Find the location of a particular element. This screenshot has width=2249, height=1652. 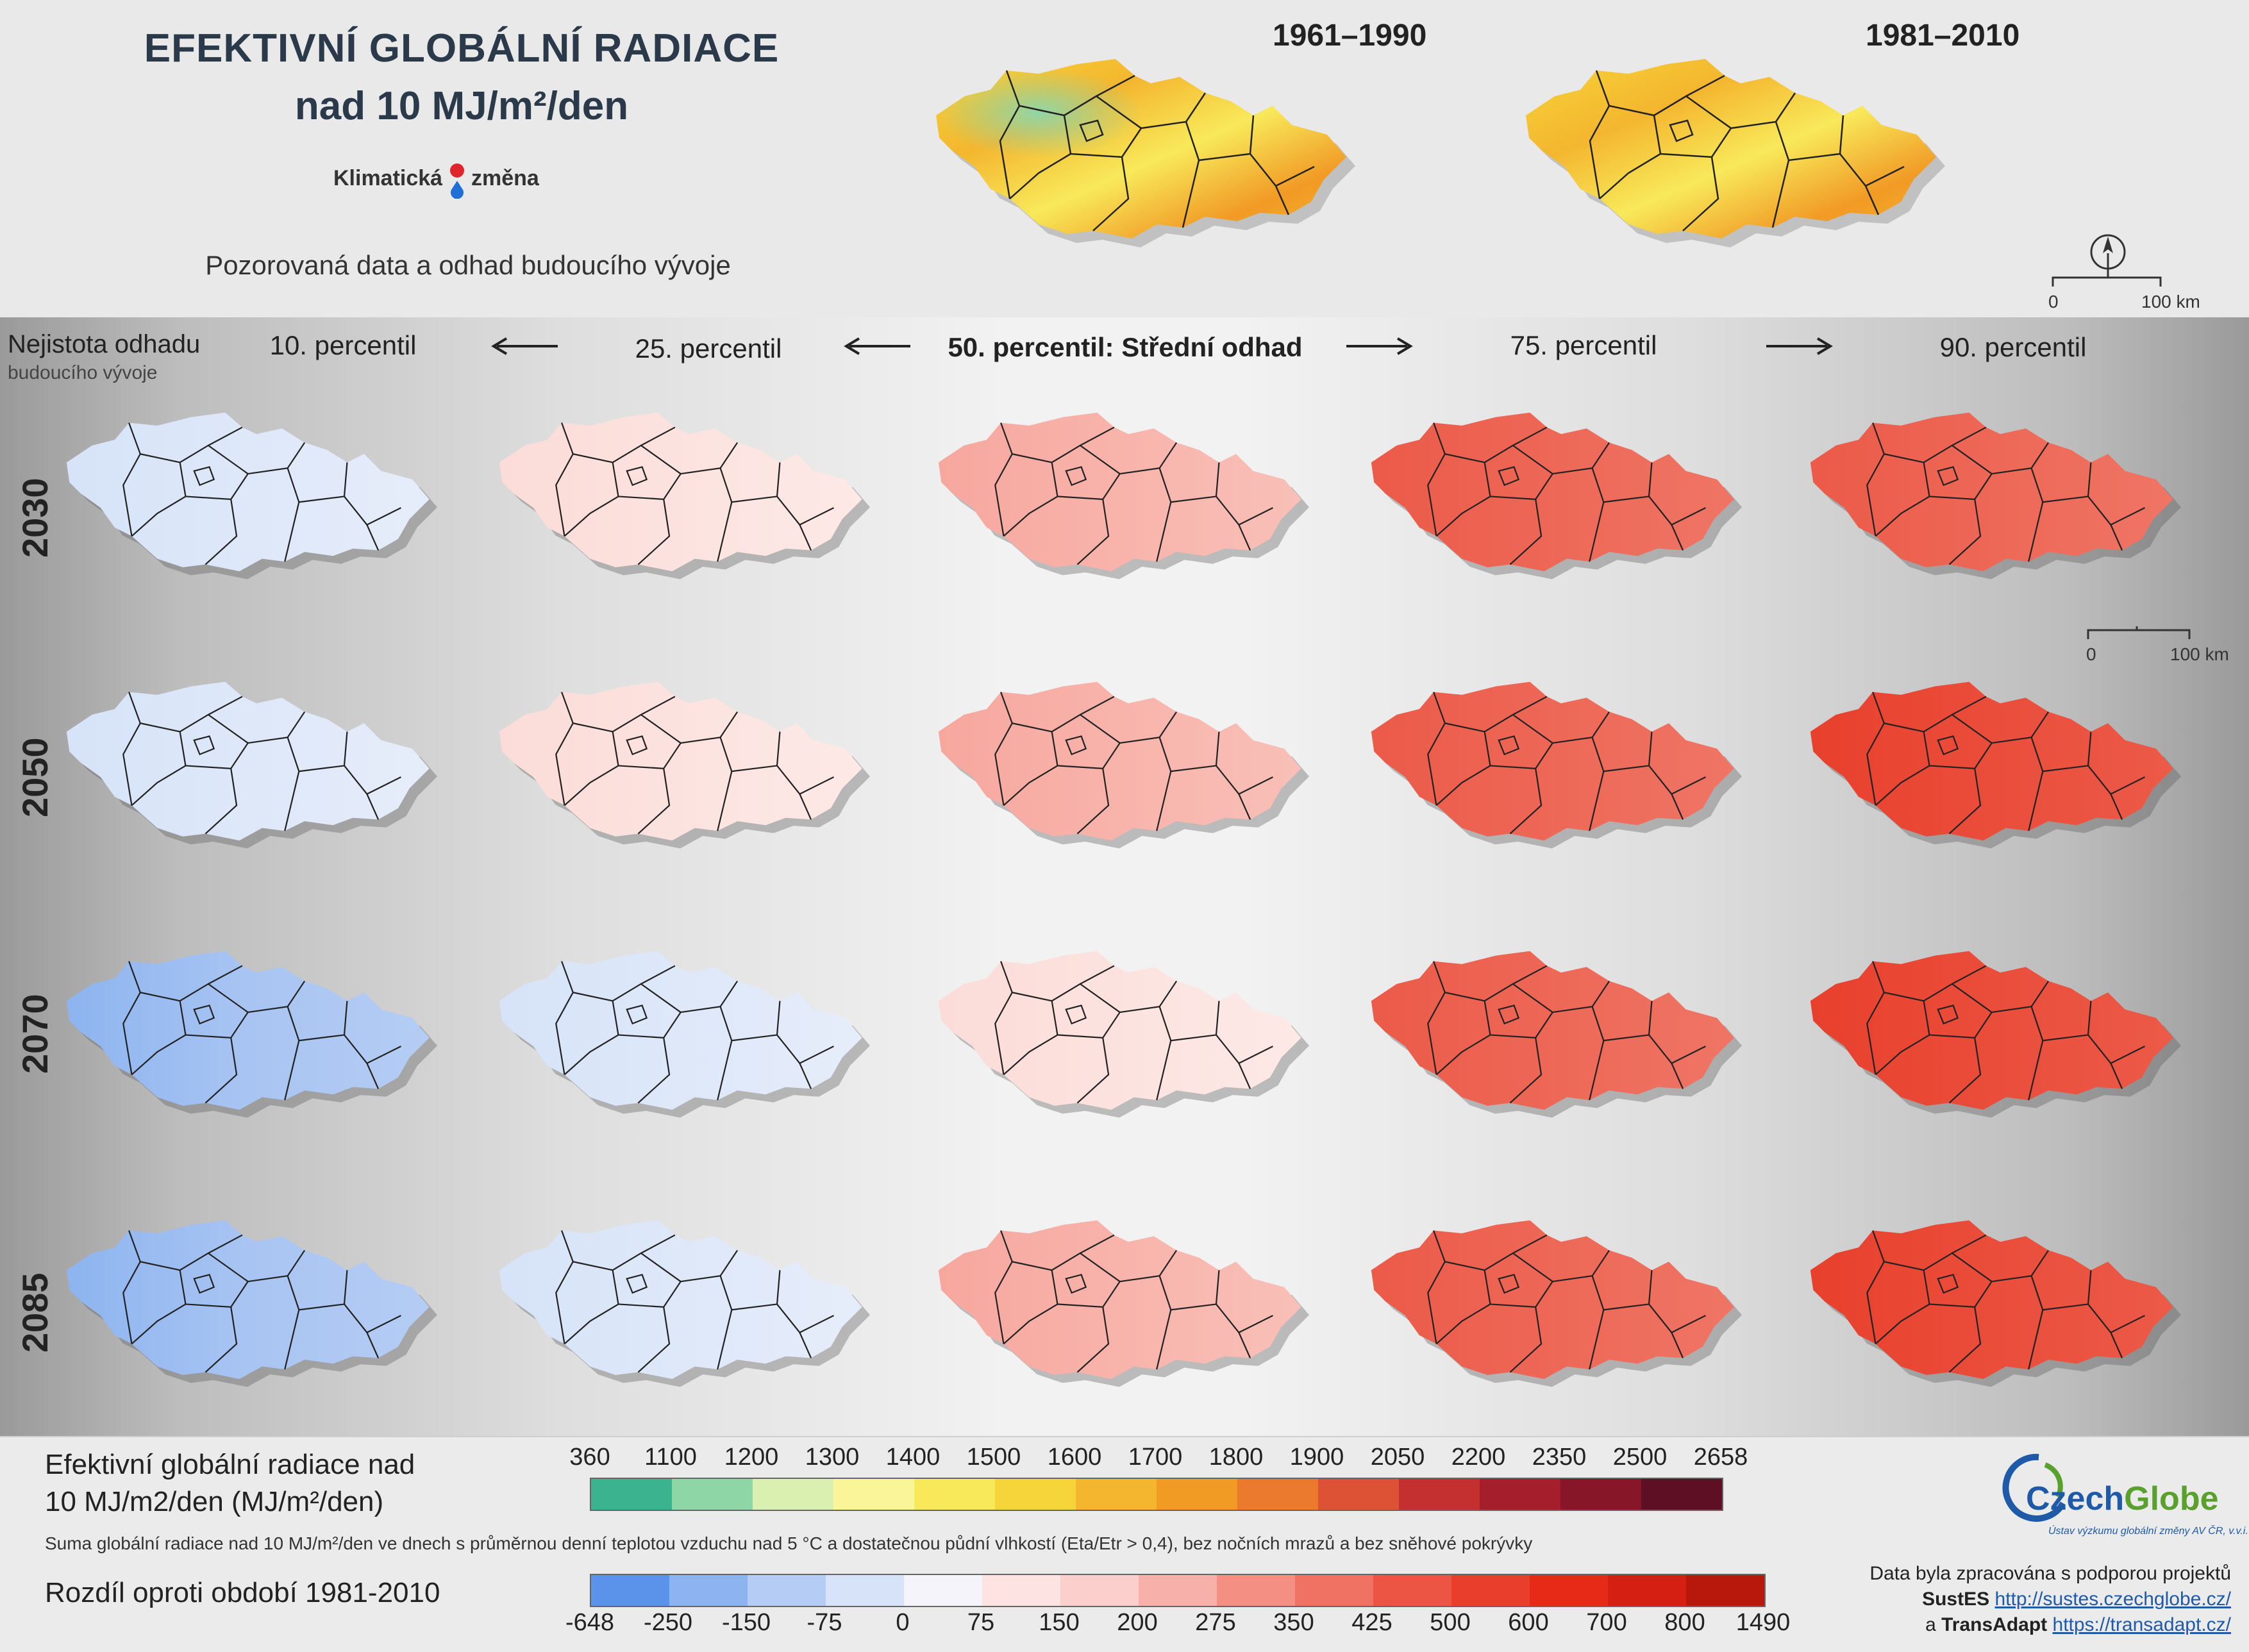

legend-tick: 500 is located at coordinates (1450, 1622).